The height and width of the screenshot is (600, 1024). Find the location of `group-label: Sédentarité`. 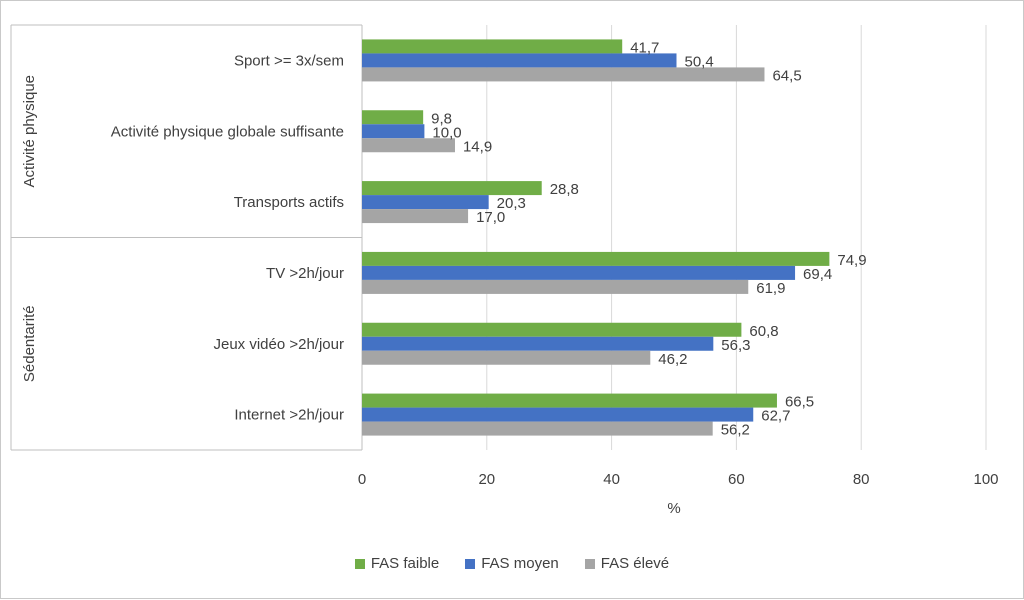

group-label: Sédentarité is located at coordinates (29, 343).